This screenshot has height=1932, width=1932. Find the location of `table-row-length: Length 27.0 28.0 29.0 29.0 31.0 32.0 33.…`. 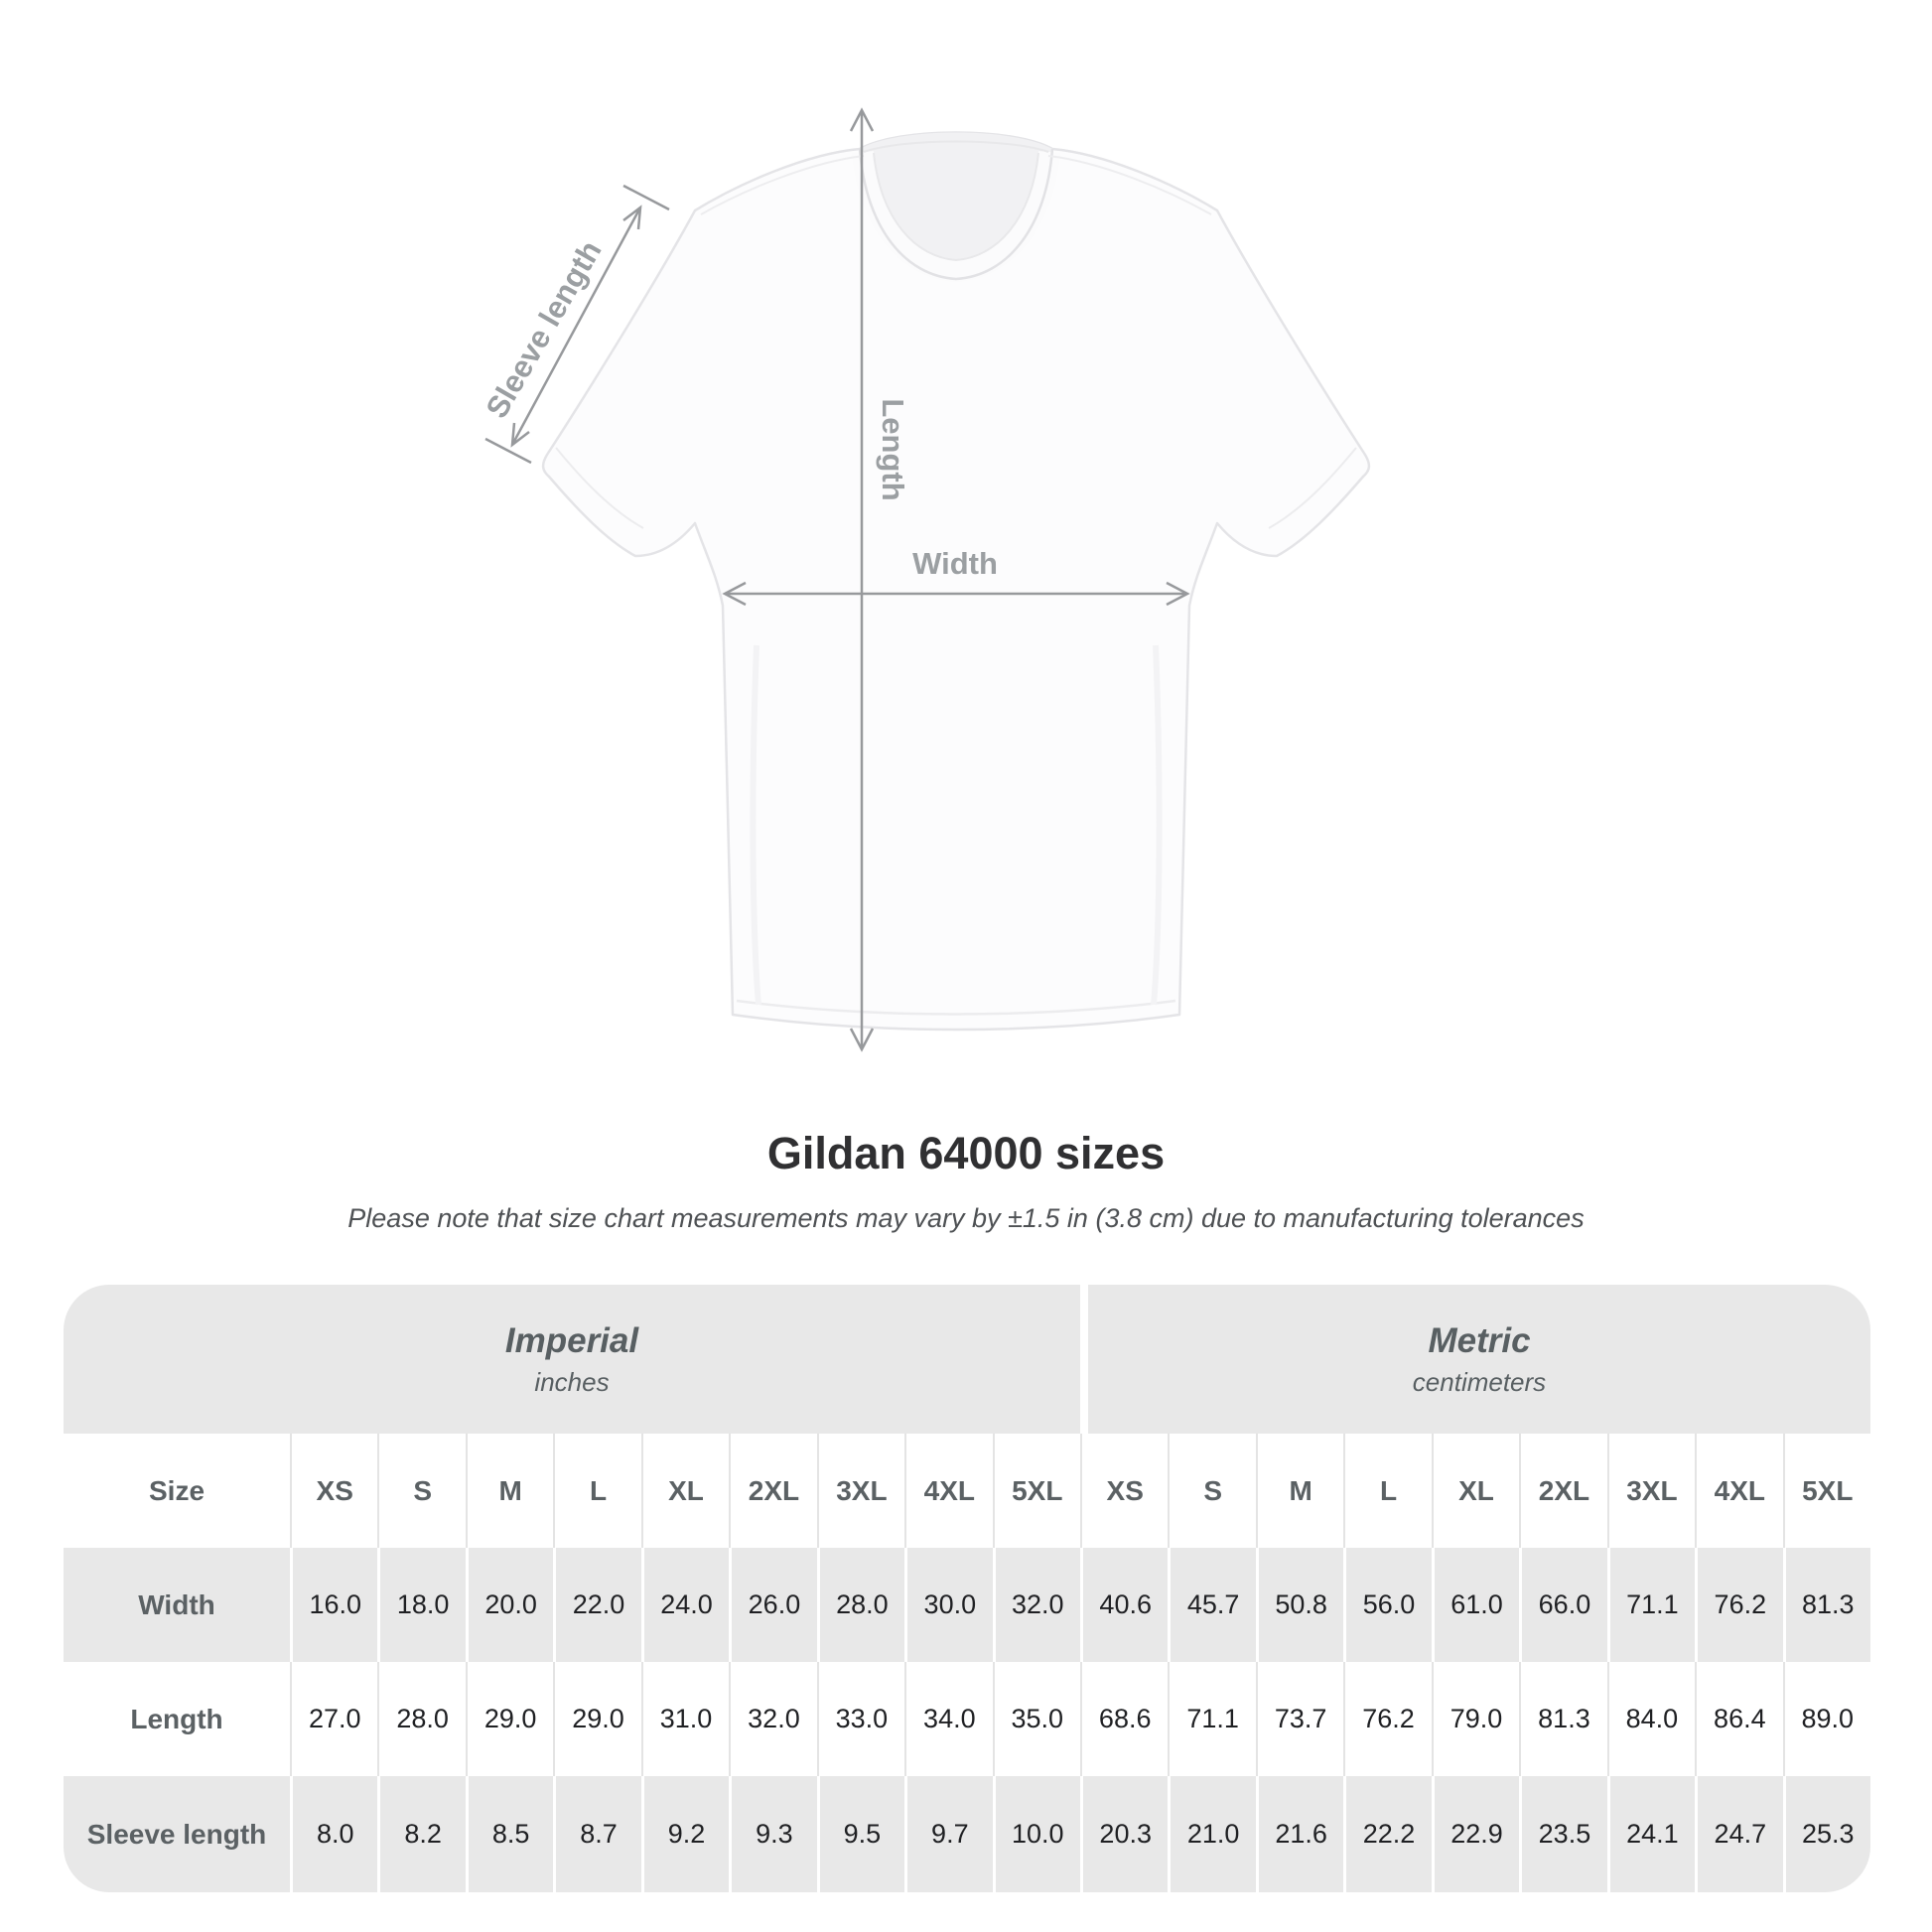

table-row-length: Length 27.0 28.0 29.0 29.0 31.0 32.0 33.… is located at coordinates (967, 1719).